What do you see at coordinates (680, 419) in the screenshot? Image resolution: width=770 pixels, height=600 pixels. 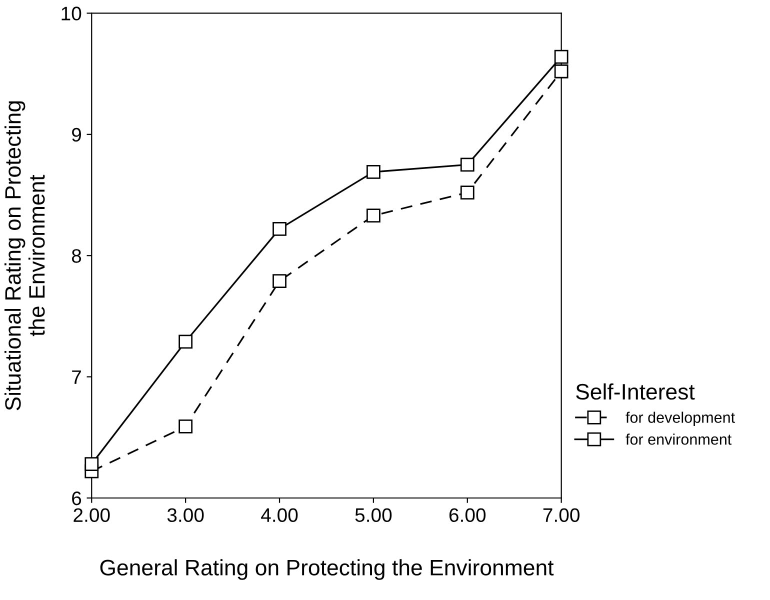 I see `legend-label: for development` at bounding box center [680, 419].